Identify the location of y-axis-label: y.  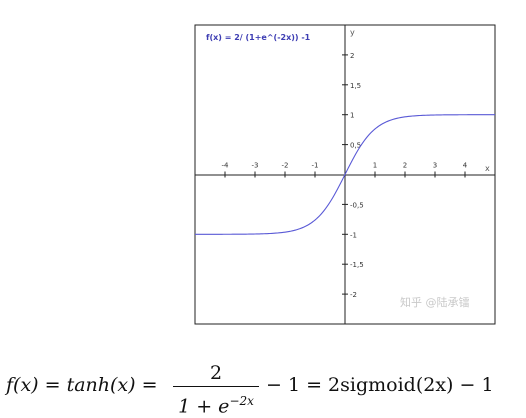
(352, 32).